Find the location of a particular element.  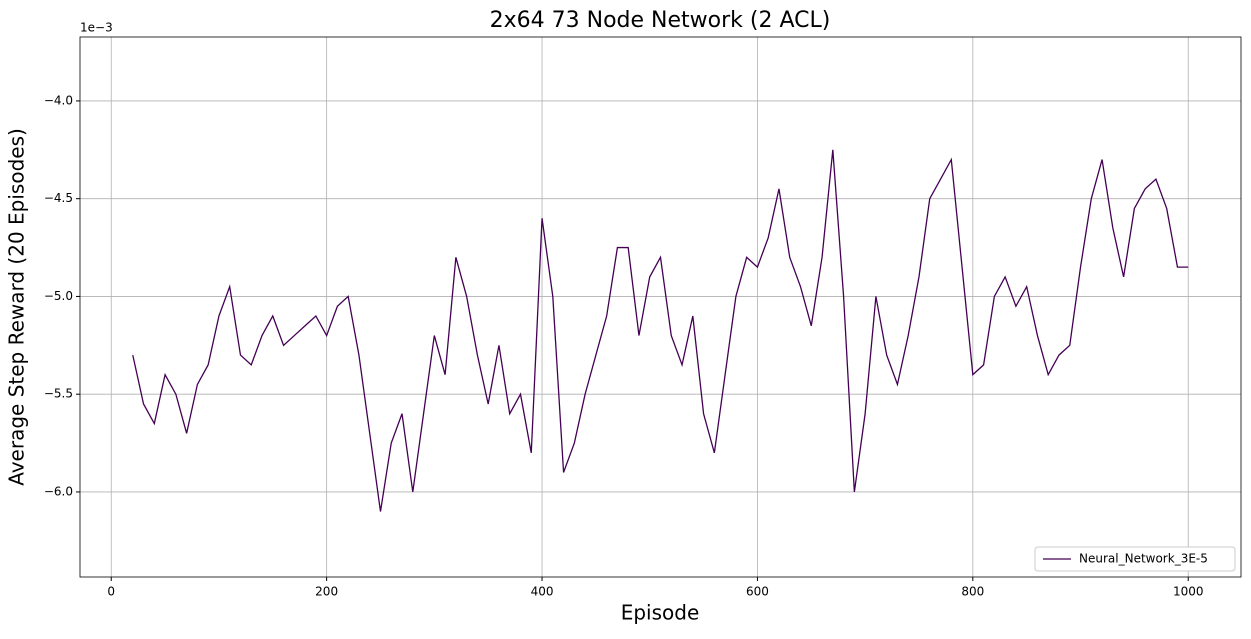

x-tick-label: 600 is located at coordinates (757, 592).